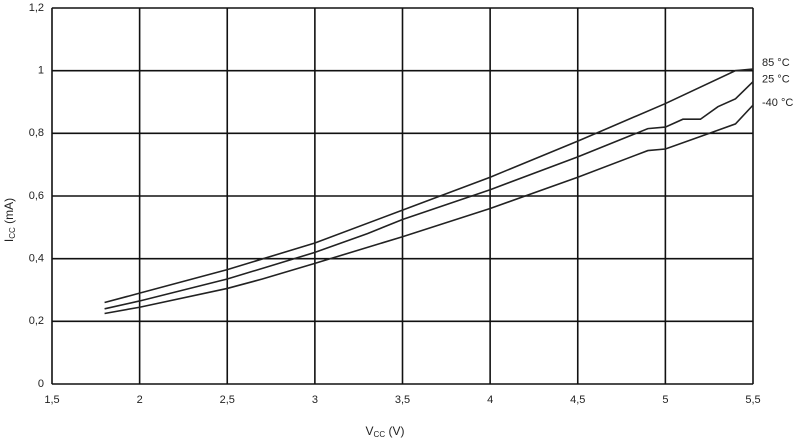  Describe the element at coordinates (36, 133) in the screenshot. I see `y-tick-label: 0,8` at that location.